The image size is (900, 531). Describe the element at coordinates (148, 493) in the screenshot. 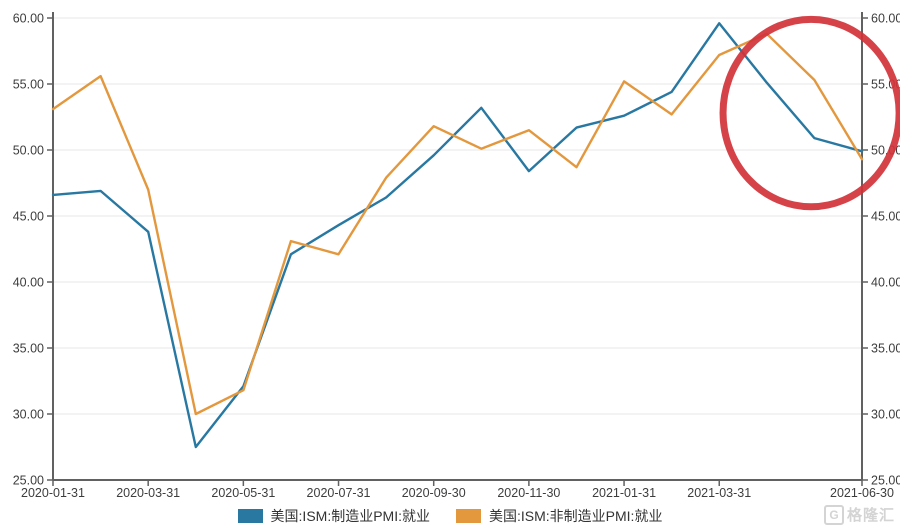

I see `x-axis-label: 2020-03-31` at that location.